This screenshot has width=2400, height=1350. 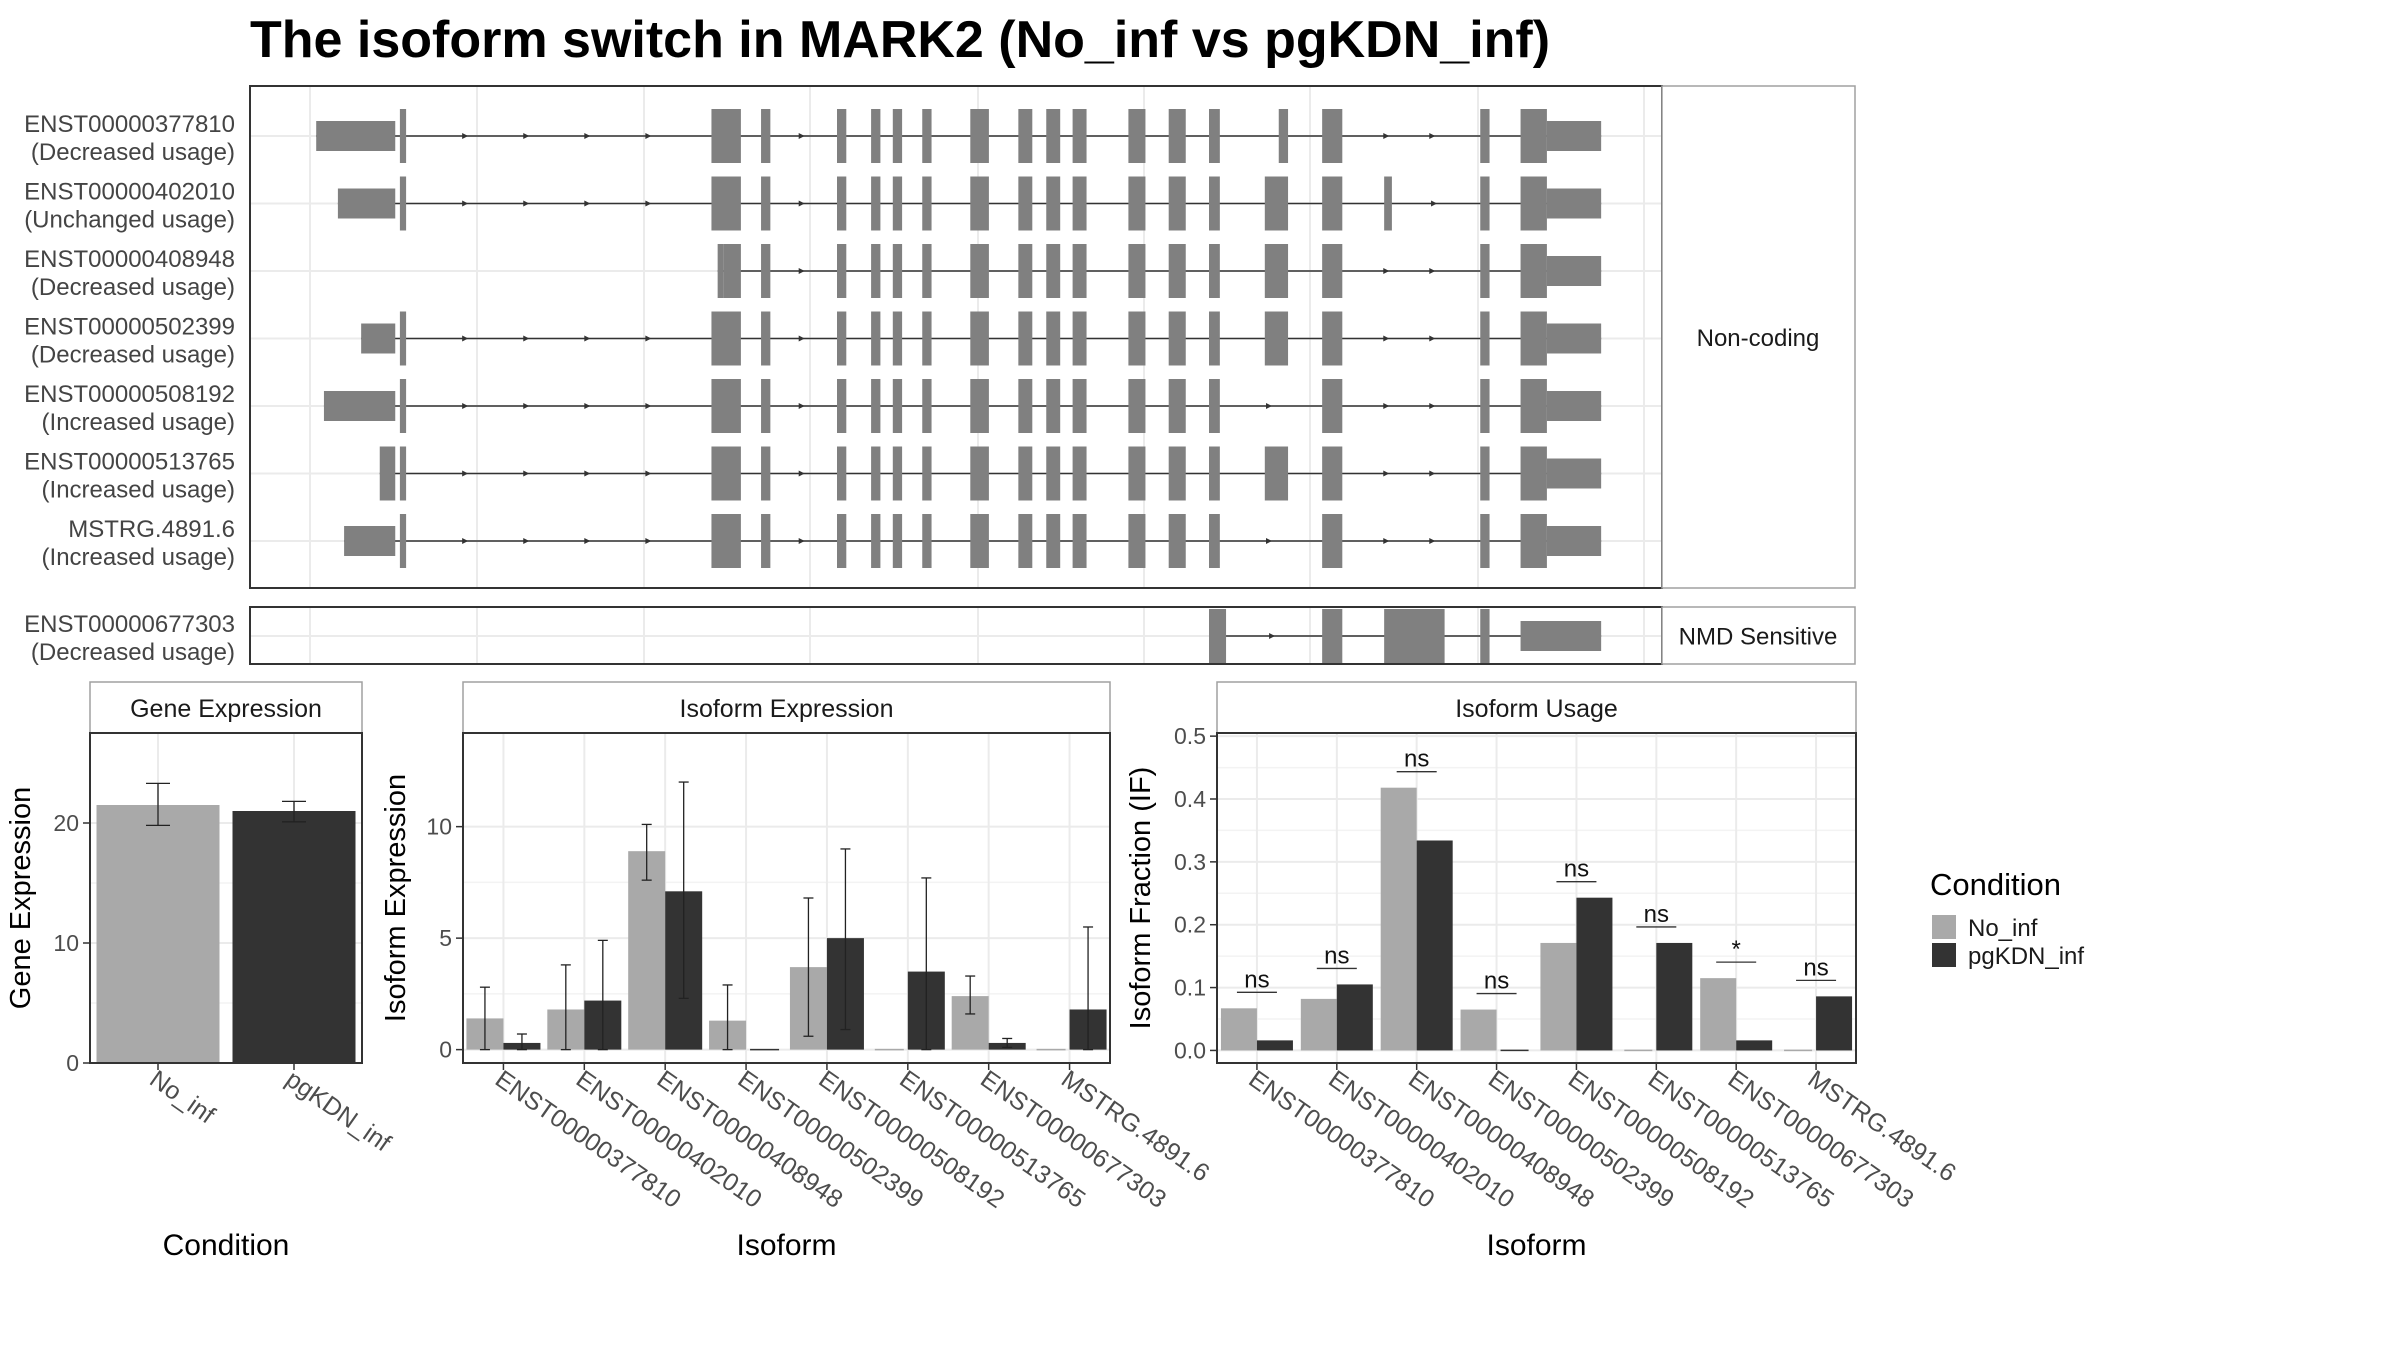 What do you see at coordinates (1190, 988) in the screenshot?
I see `y-tick-label: 0.1` at bounding box center [1190, 988].